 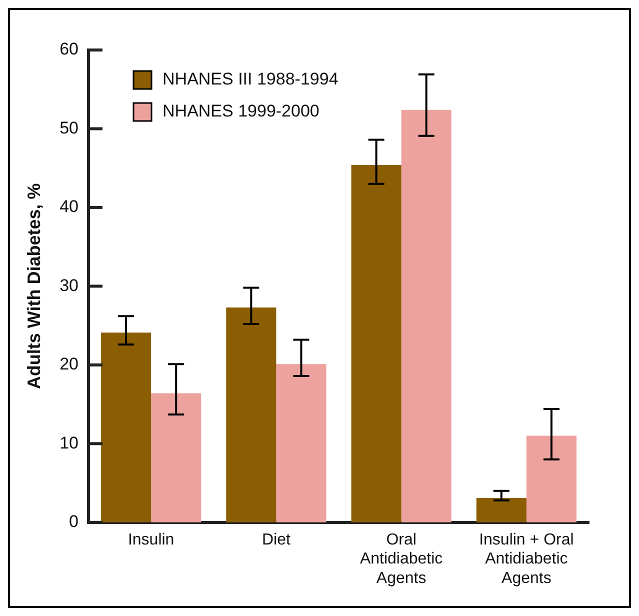 I want to click on y-tick-label: 60, so click(x=69, y=49).